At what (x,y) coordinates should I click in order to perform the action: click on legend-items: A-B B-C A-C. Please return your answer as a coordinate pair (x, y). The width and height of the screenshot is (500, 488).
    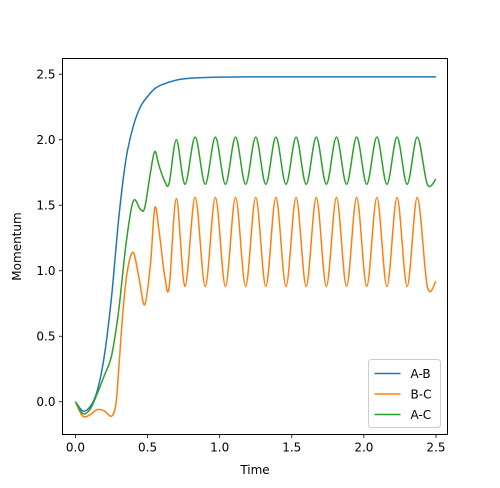
    Looking at the image, I should click on (403, 394).